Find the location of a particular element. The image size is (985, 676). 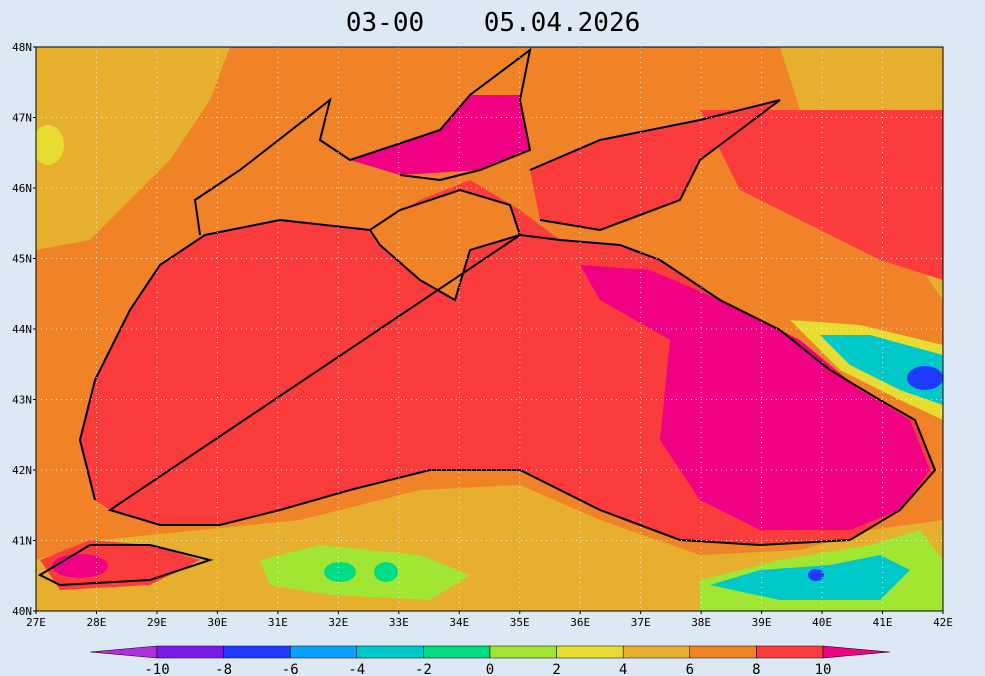

lon-label: 35E is located at coordinates (520, 622).